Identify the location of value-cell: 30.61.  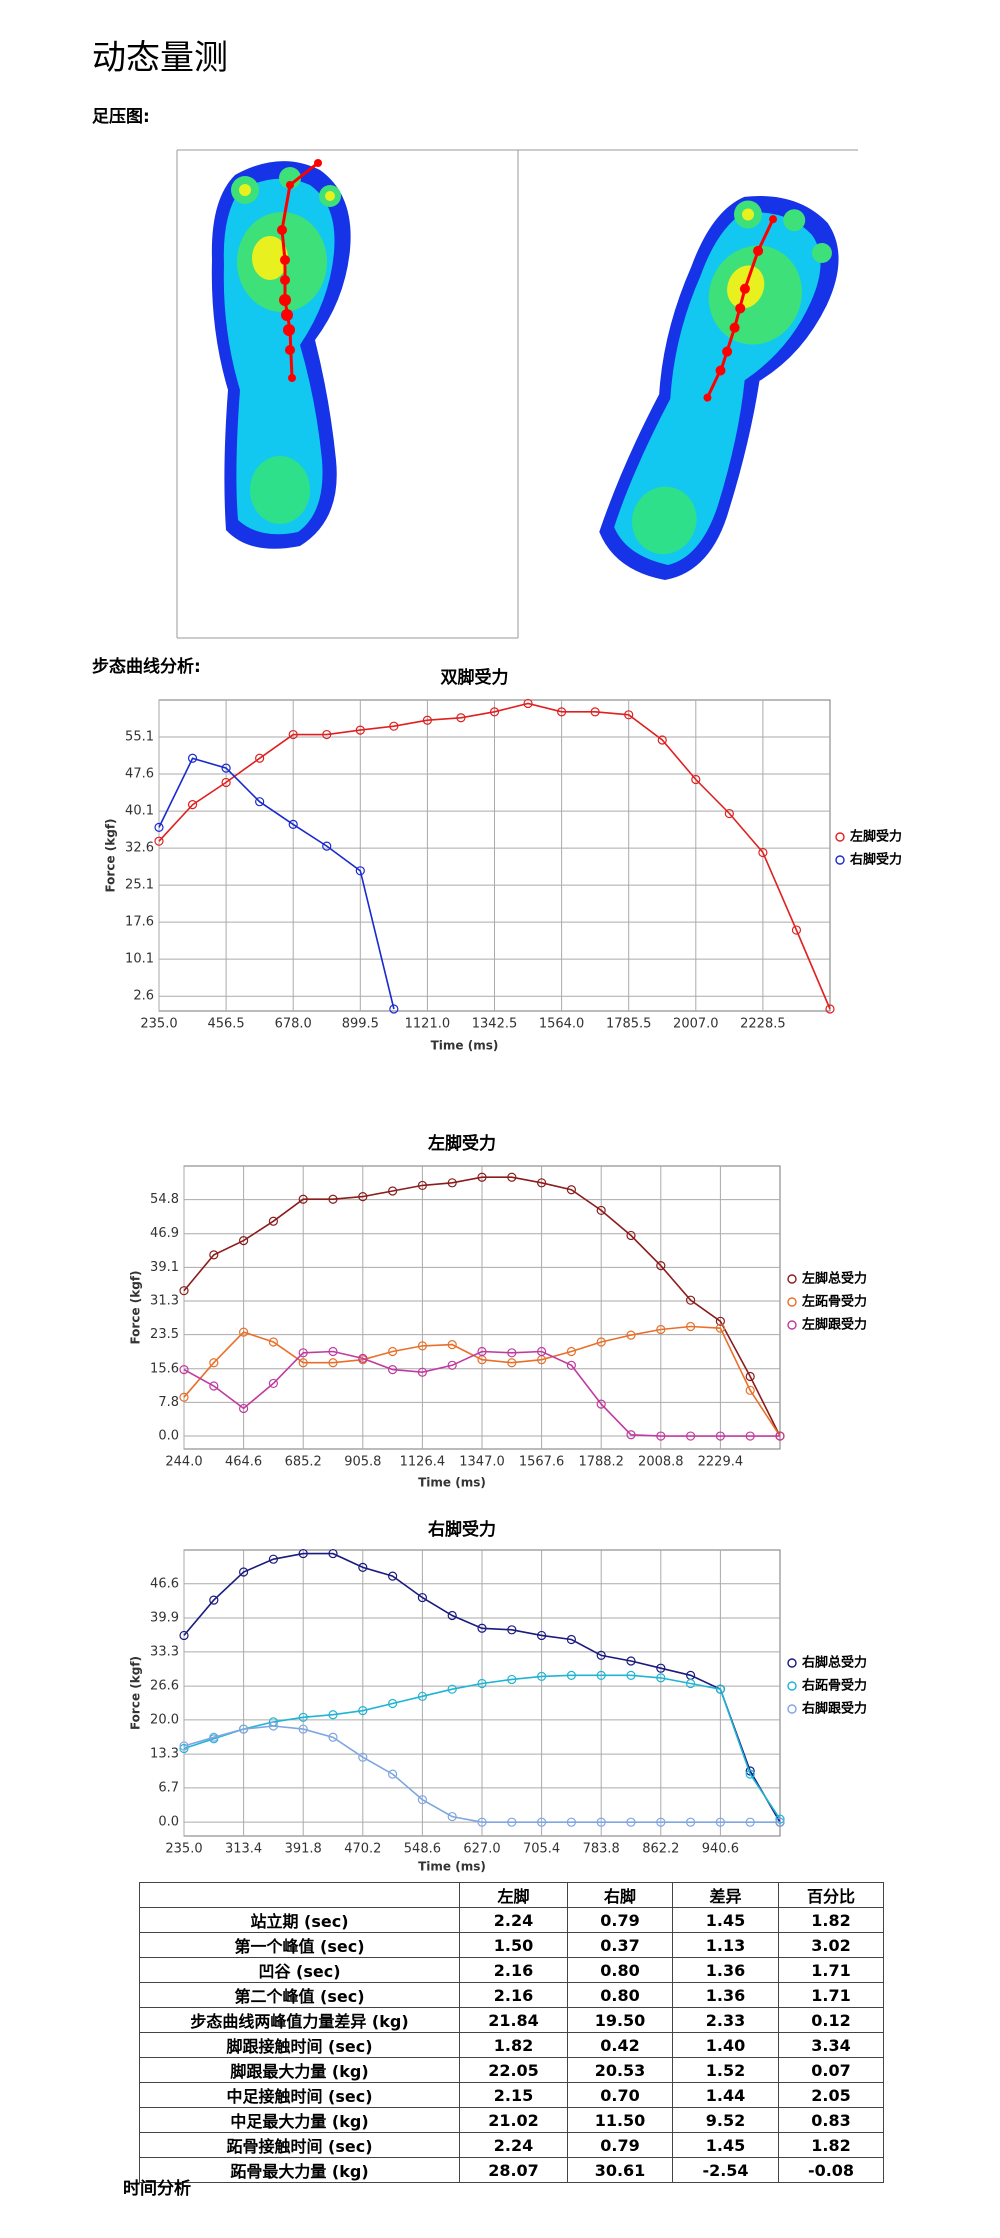
(620, 2170).